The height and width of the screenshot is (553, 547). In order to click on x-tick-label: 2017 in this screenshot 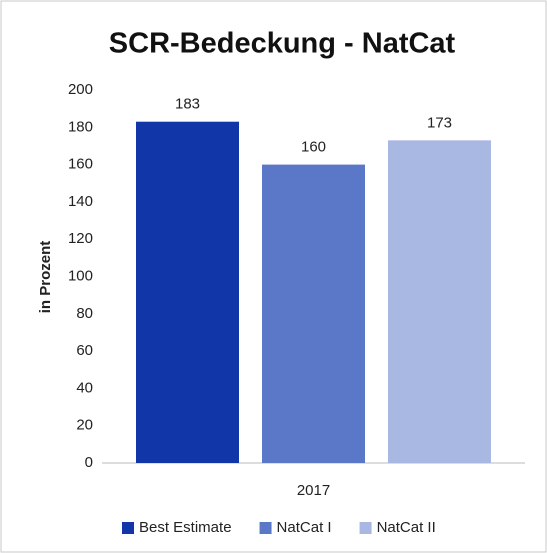, I will do `click(313, 490)`.